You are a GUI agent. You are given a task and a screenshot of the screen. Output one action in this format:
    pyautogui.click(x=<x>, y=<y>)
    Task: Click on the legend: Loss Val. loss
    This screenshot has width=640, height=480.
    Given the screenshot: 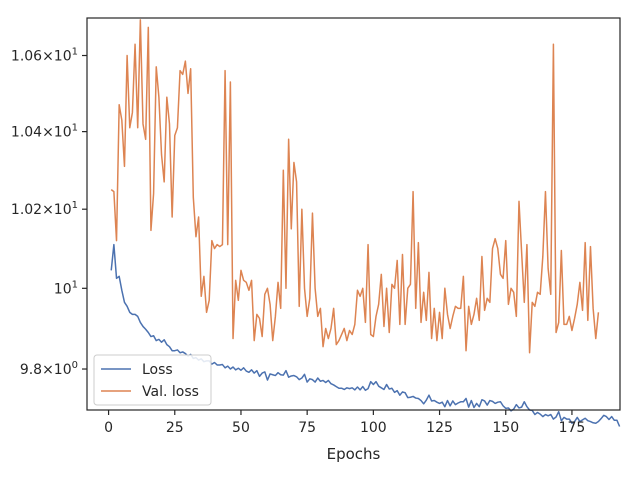 What is the action you would take?
    pyautogui.click(x=152, y=380)
    